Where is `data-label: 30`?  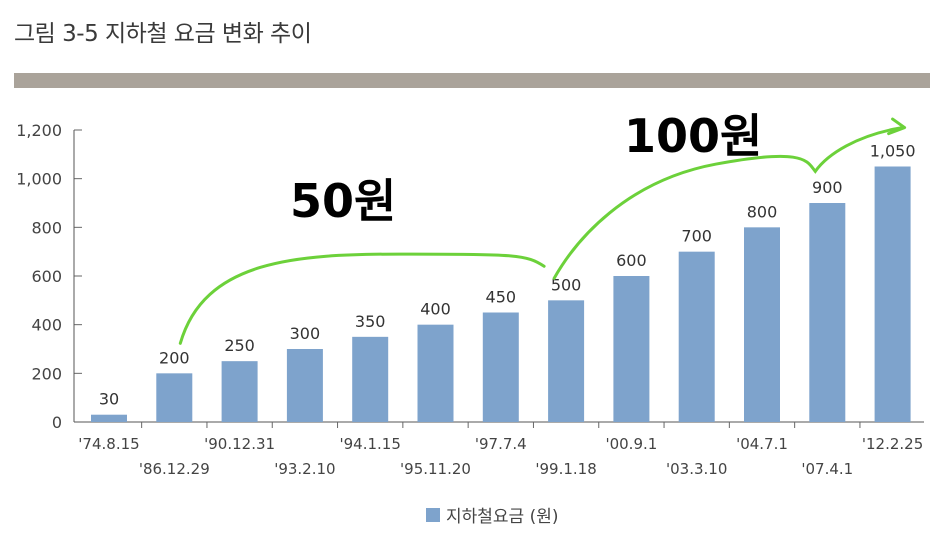
data-label: 30 is located at coordinates (109, 399).